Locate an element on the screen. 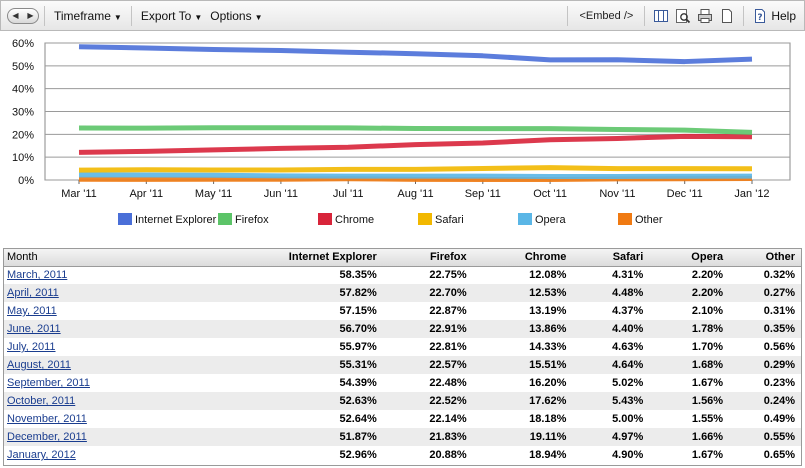 The height and width of the screenshot is (468, 805). month-cell: June, 2011 is located at coordinates (104, 329).